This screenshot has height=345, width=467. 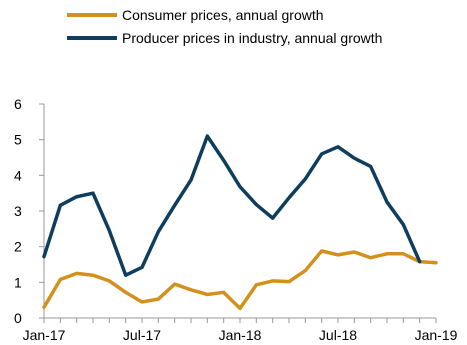 What do you see at coordinates (240, 335) in the screenshot?
I see `x-tick-label: Jan-18` at bounding box center [240, 335].